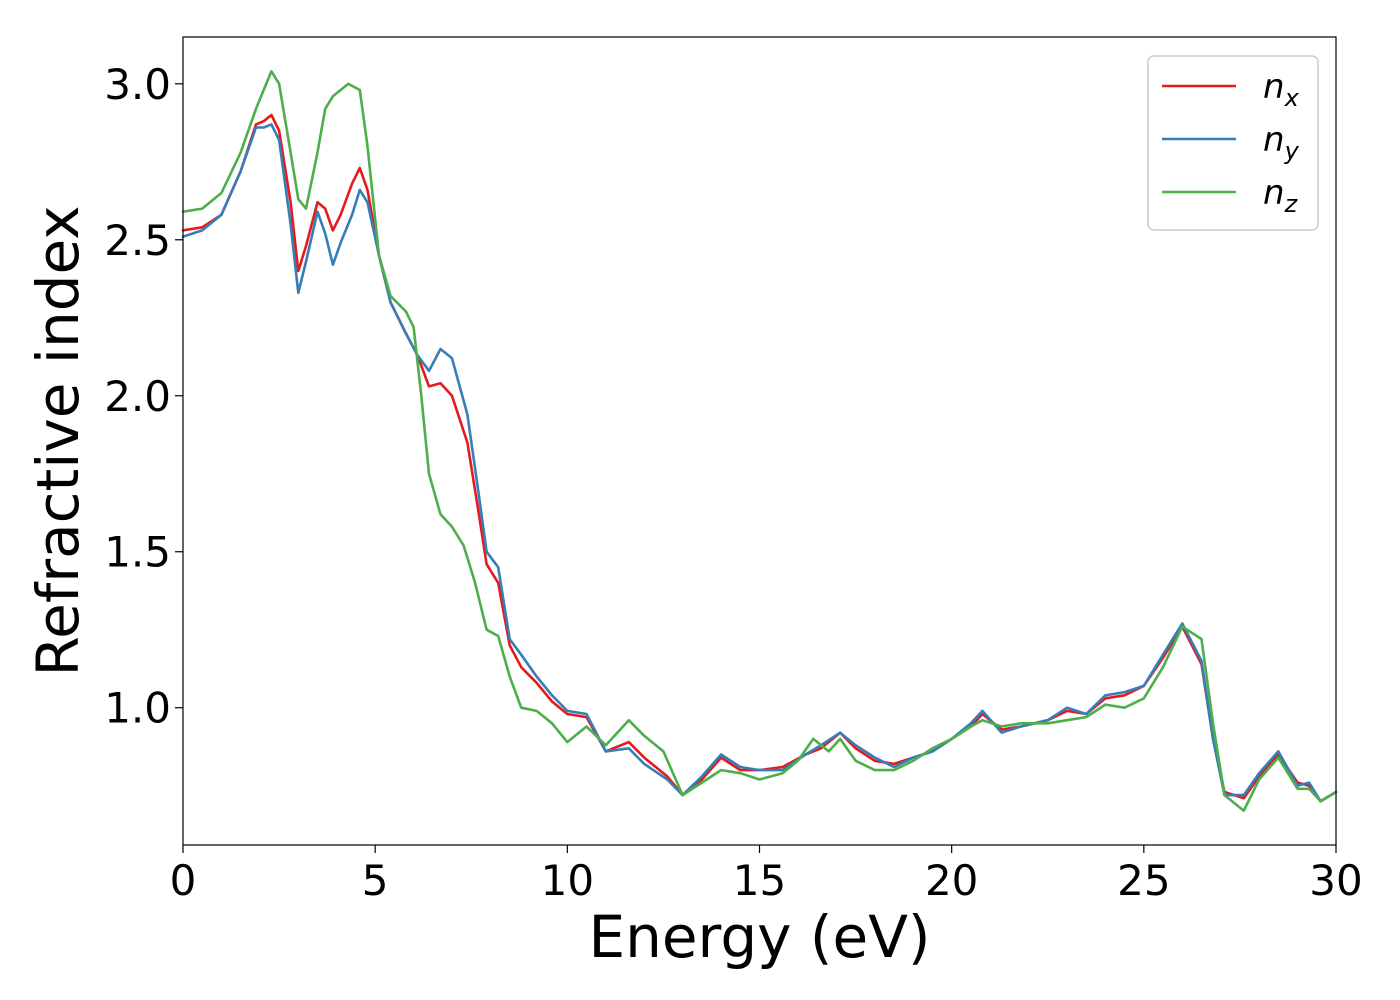  What do you see at coordinates (1143, 880) in the screenshot?
I see `x-tick-label: 25` at bounding box center [1143, 880].